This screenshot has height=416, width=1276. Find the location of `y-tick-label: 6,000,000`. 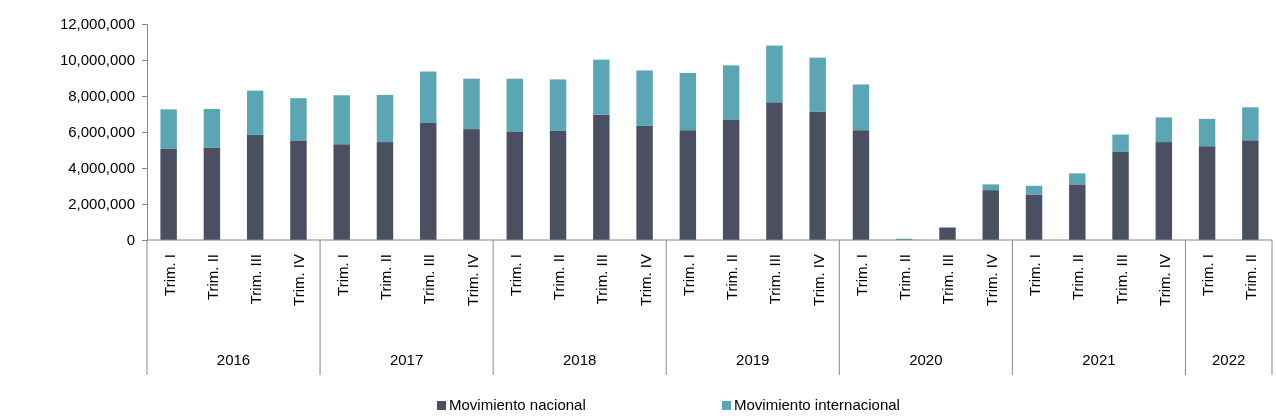

y-tick-label: 6,000,000 is located at coordinates (101, 132).